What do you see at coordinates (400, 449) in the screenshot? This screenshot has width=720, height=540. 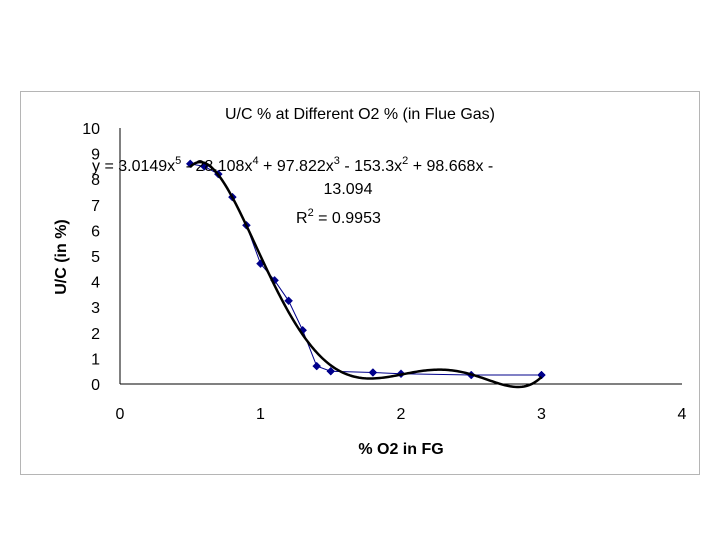 I see `x-axis-label: % O2 in FG` at bounding box center [400, 449].